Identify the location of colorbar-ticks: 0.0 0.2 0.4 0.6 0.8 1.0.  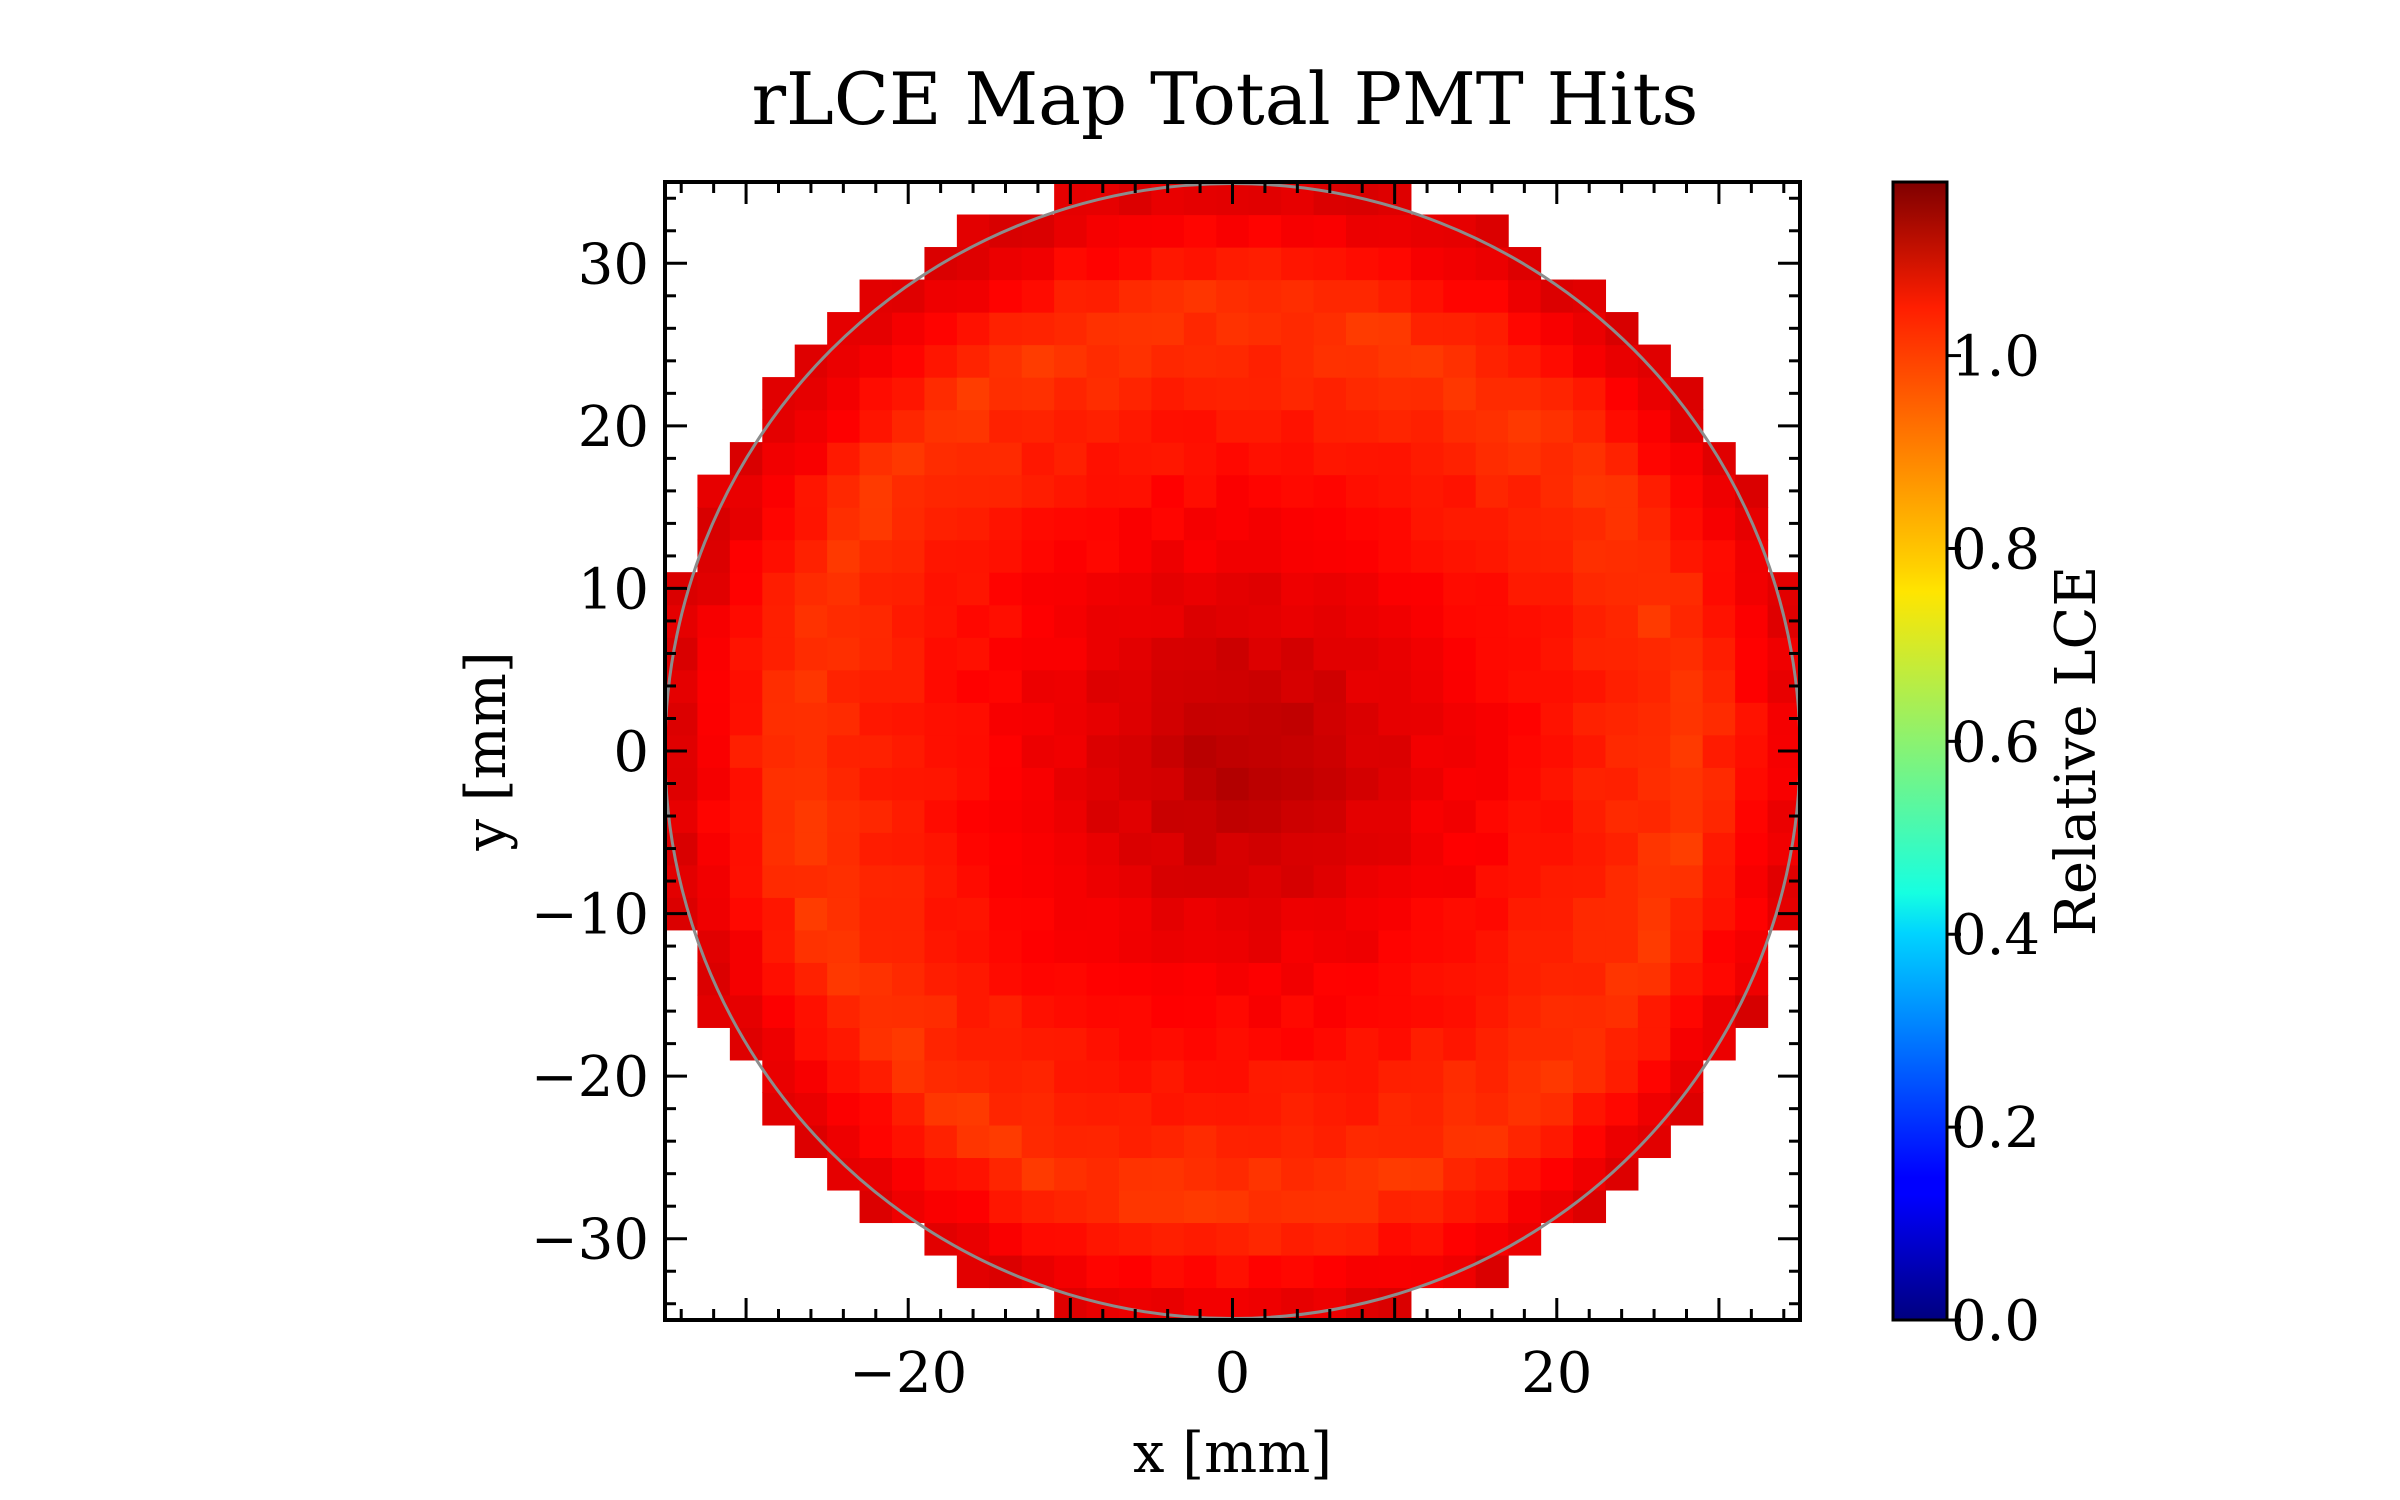
(1993, 839).